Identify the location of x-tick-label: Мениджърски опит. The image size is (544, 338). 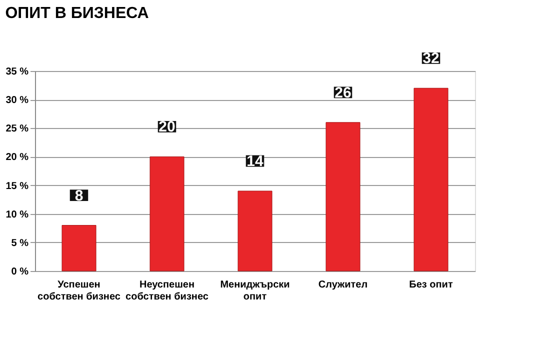
(255, 291).